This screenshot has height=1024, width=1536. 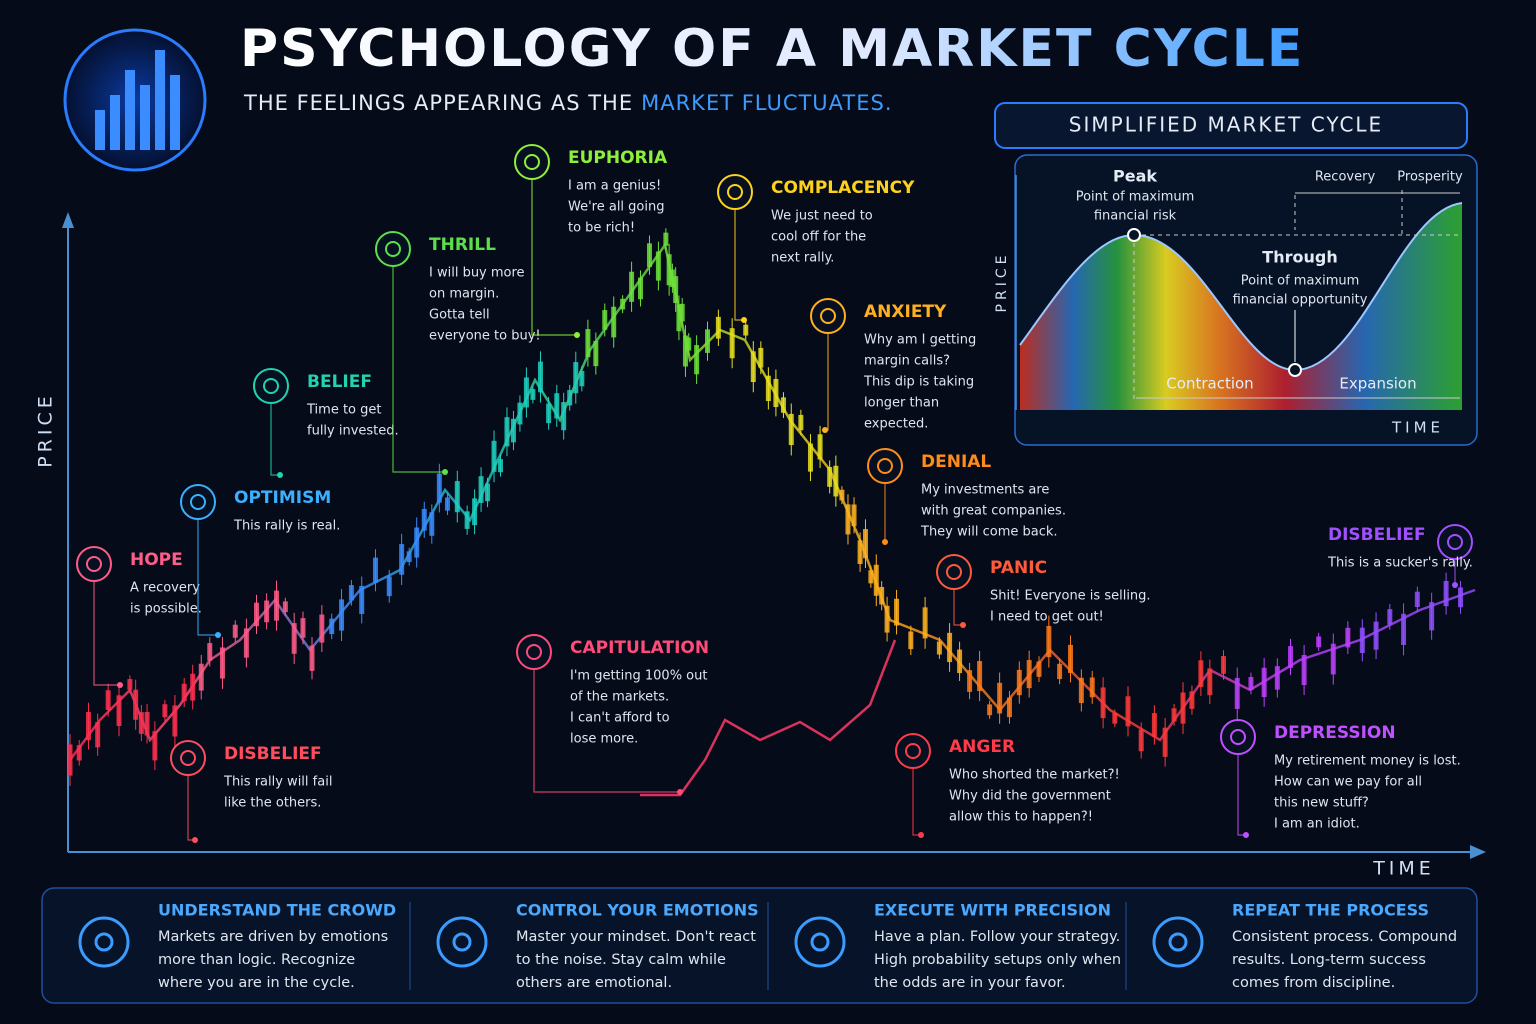 I want to click on emotion-title: THRILL, so click(x=462, y=245).